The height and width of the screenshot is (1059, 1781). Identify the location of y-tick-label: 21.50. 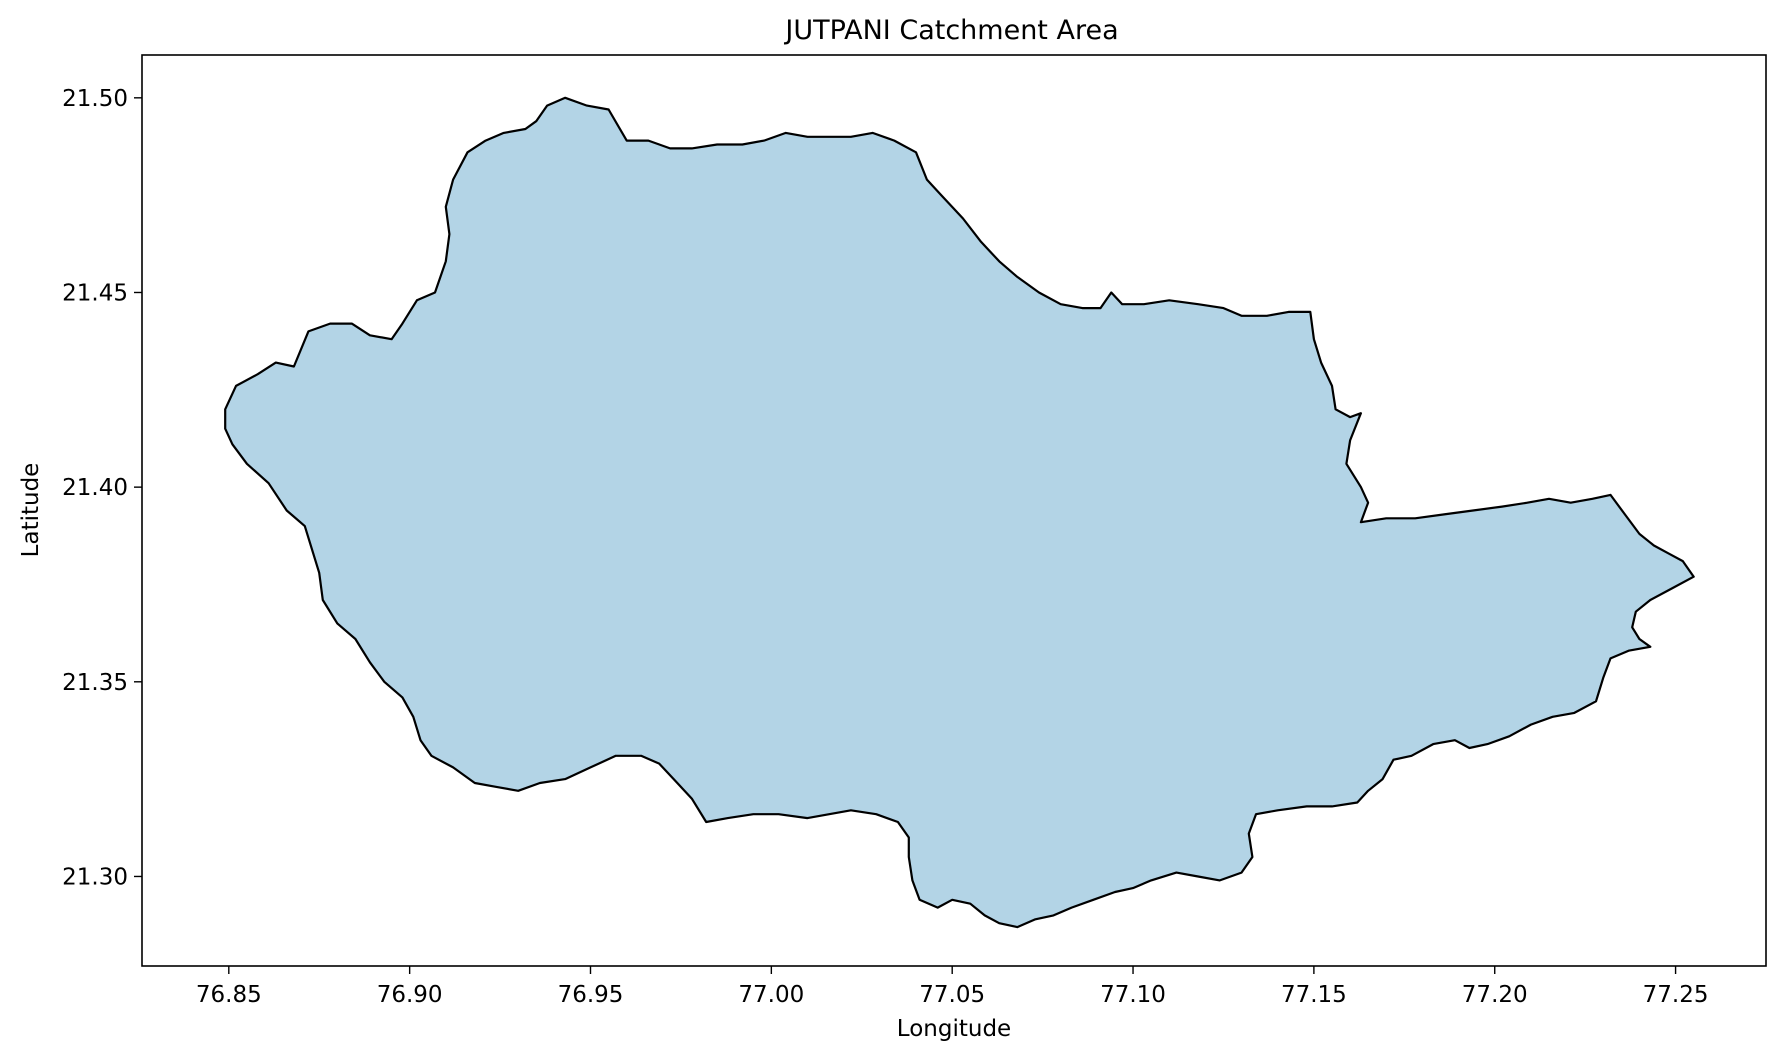
(95, 99).